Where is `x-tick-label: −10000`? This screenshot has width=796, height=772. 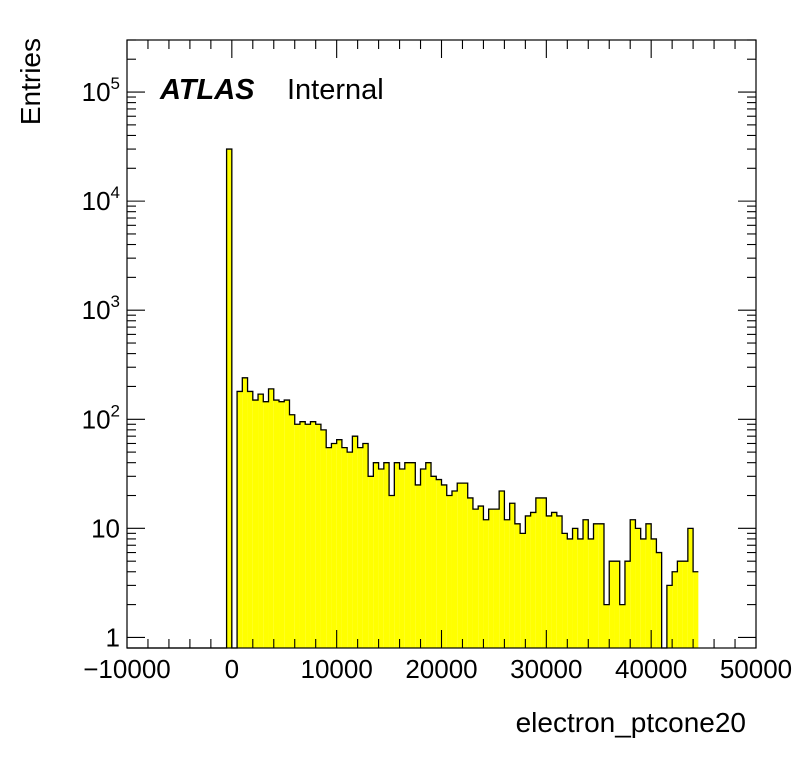 x-tick-label: −10000 is located at coordinates (126, 669).